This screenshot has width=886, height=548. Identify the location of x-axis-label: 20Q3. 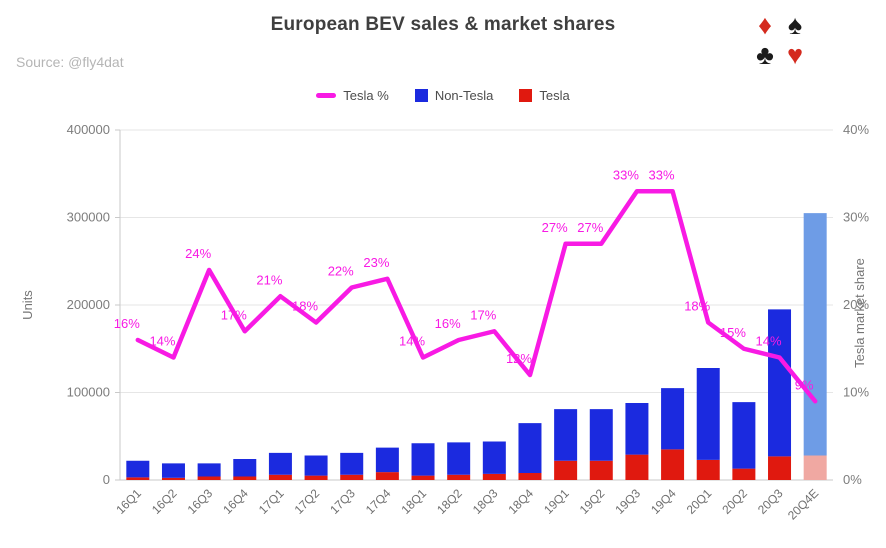
(770, 501).